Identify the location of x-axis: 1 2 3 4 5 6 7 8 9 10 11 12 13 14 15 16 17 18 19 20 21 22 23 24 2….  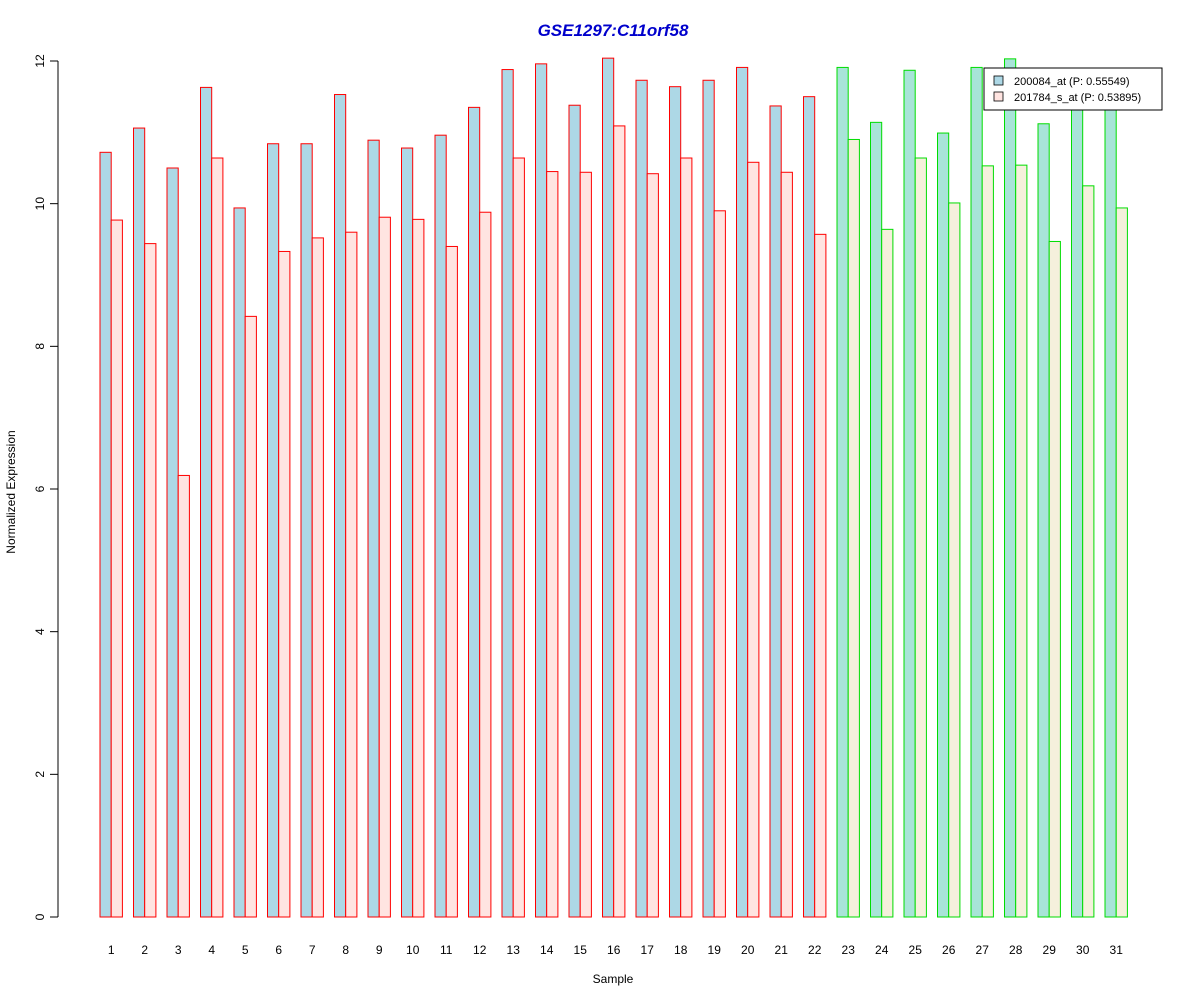
(615, 950).